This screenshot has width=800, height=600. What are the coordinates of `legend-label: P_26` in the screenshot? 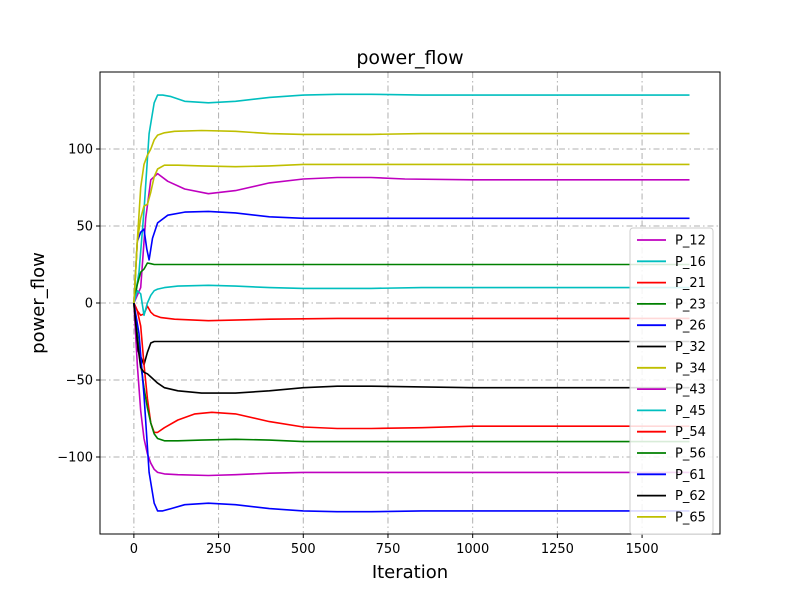 It's located at (690, 326).